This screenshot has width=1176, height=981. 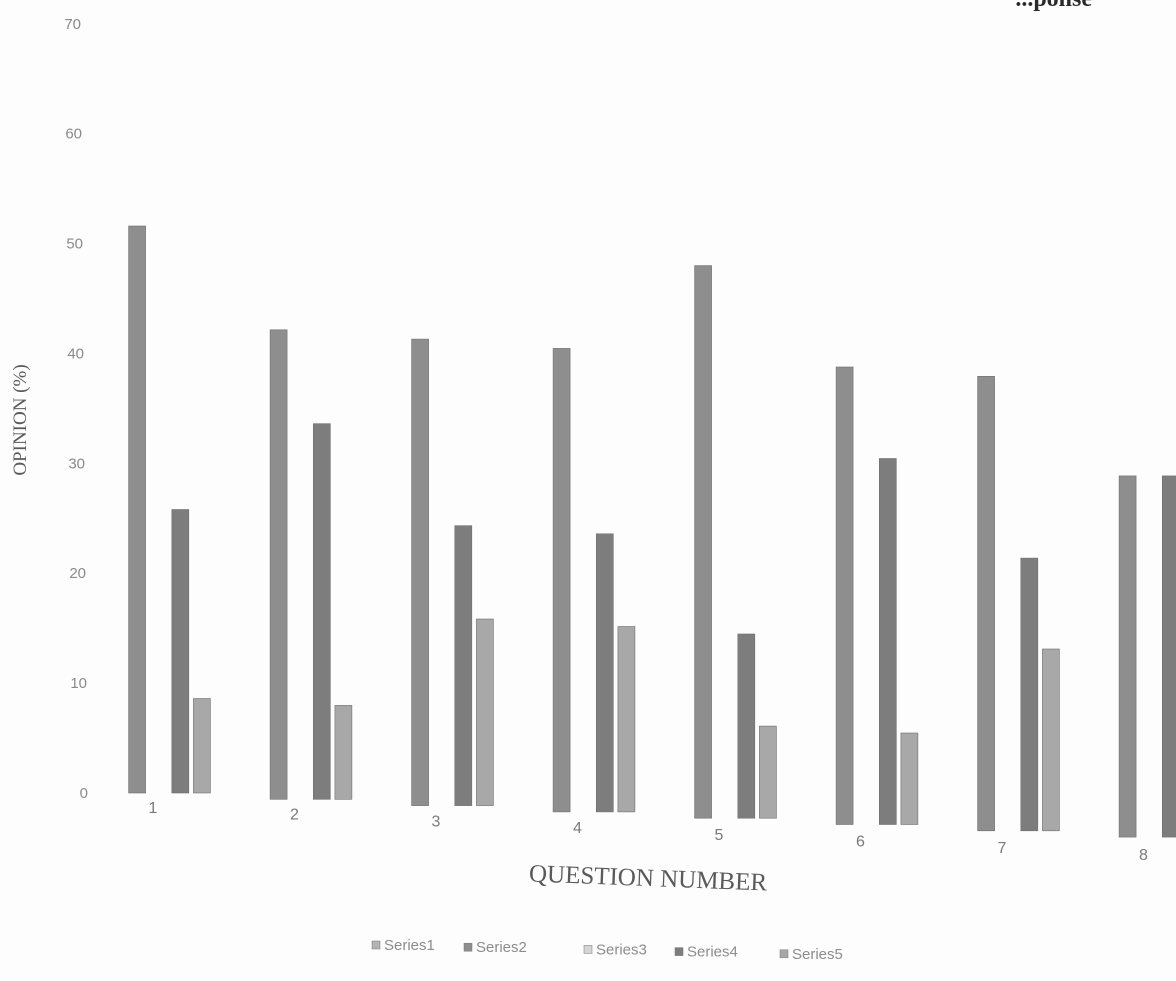 What do you see at coordinates (76, 409) in the screenshot?
I see `y-axis-ticks: 0 10 20 30 40 50 60 70` at bounding box center [76, 409].